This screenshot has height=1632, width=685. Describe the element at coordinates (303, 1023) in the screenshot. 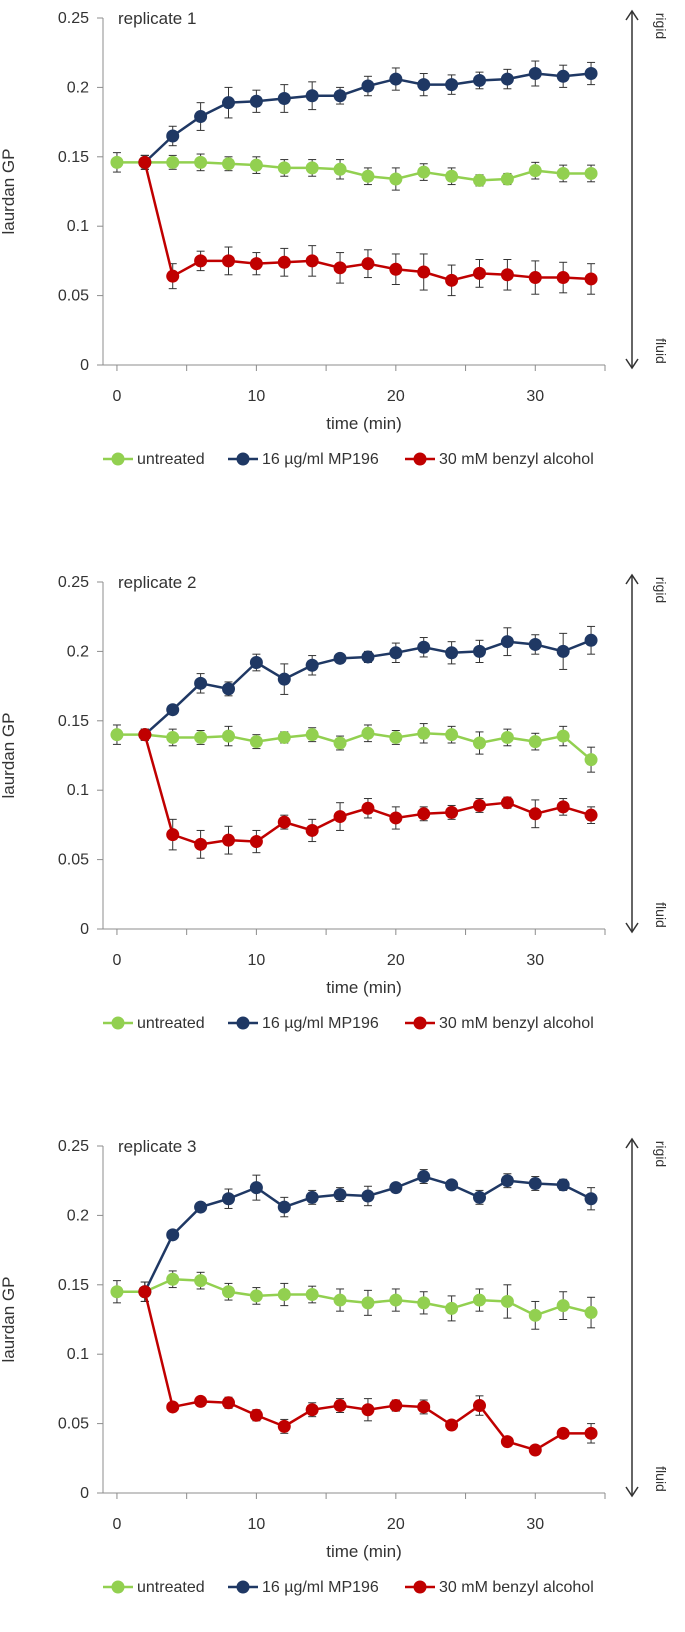

I see `legend-item-2: 16 µg/ml MP196` at that location.